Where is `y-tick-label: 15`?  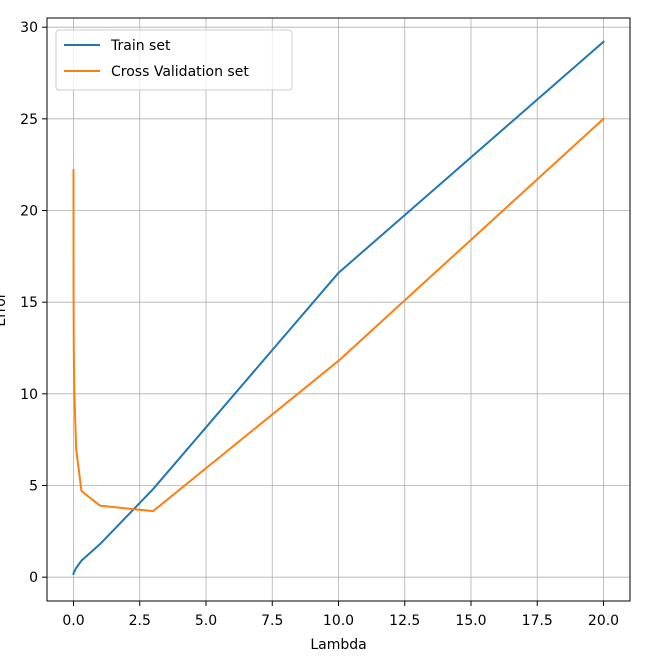 y-tick-label: 15 is located at coordinates (29, 303).